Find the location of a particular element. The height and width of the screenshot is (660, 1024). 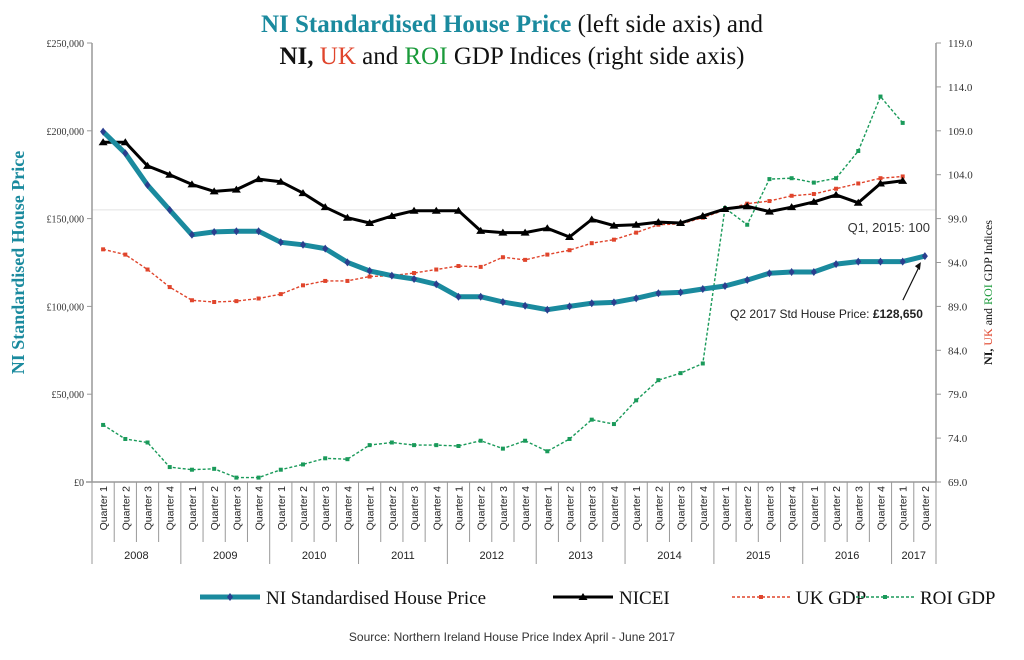

y-axis-label-right-part: UK is located at coordinates (988, 337).